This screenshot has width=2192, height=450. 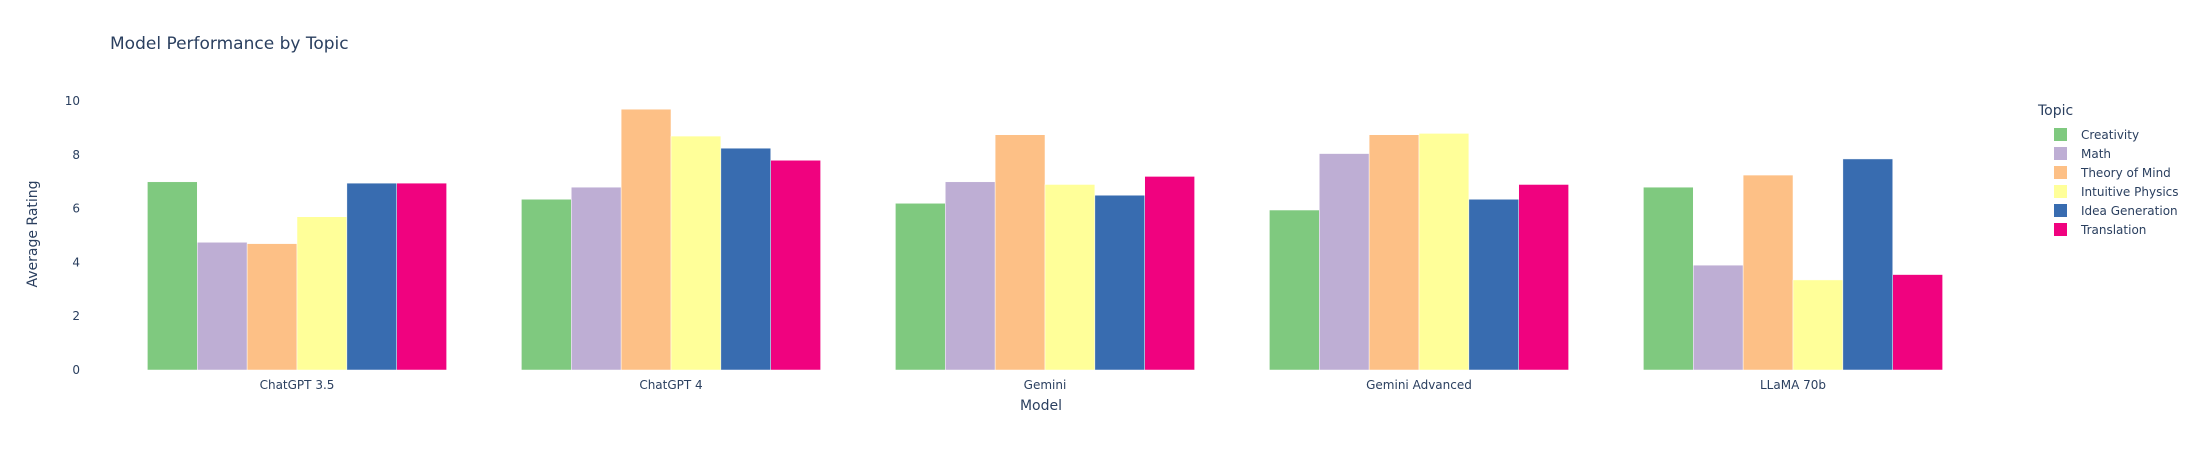 What do you see at coordinates (76, 262) in the screenshot?
I see `y-tick-label: 4` at bounding box center [76, 262].